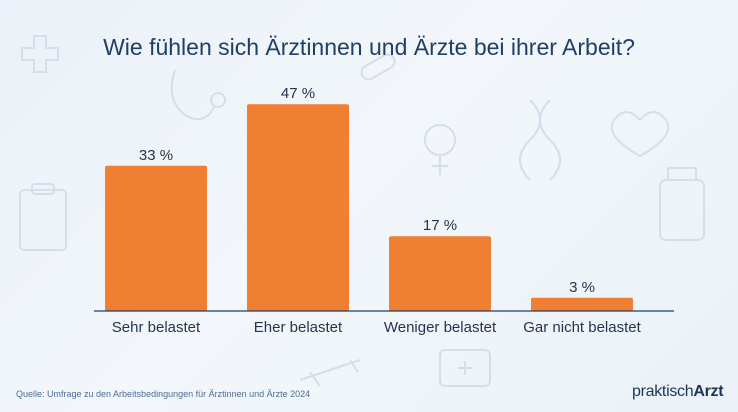 This screenshot has height=412, width=738. Describe the element at coordinates (156, 155) in the screenshot. I see `bar-value-label: 33 %` at that location.